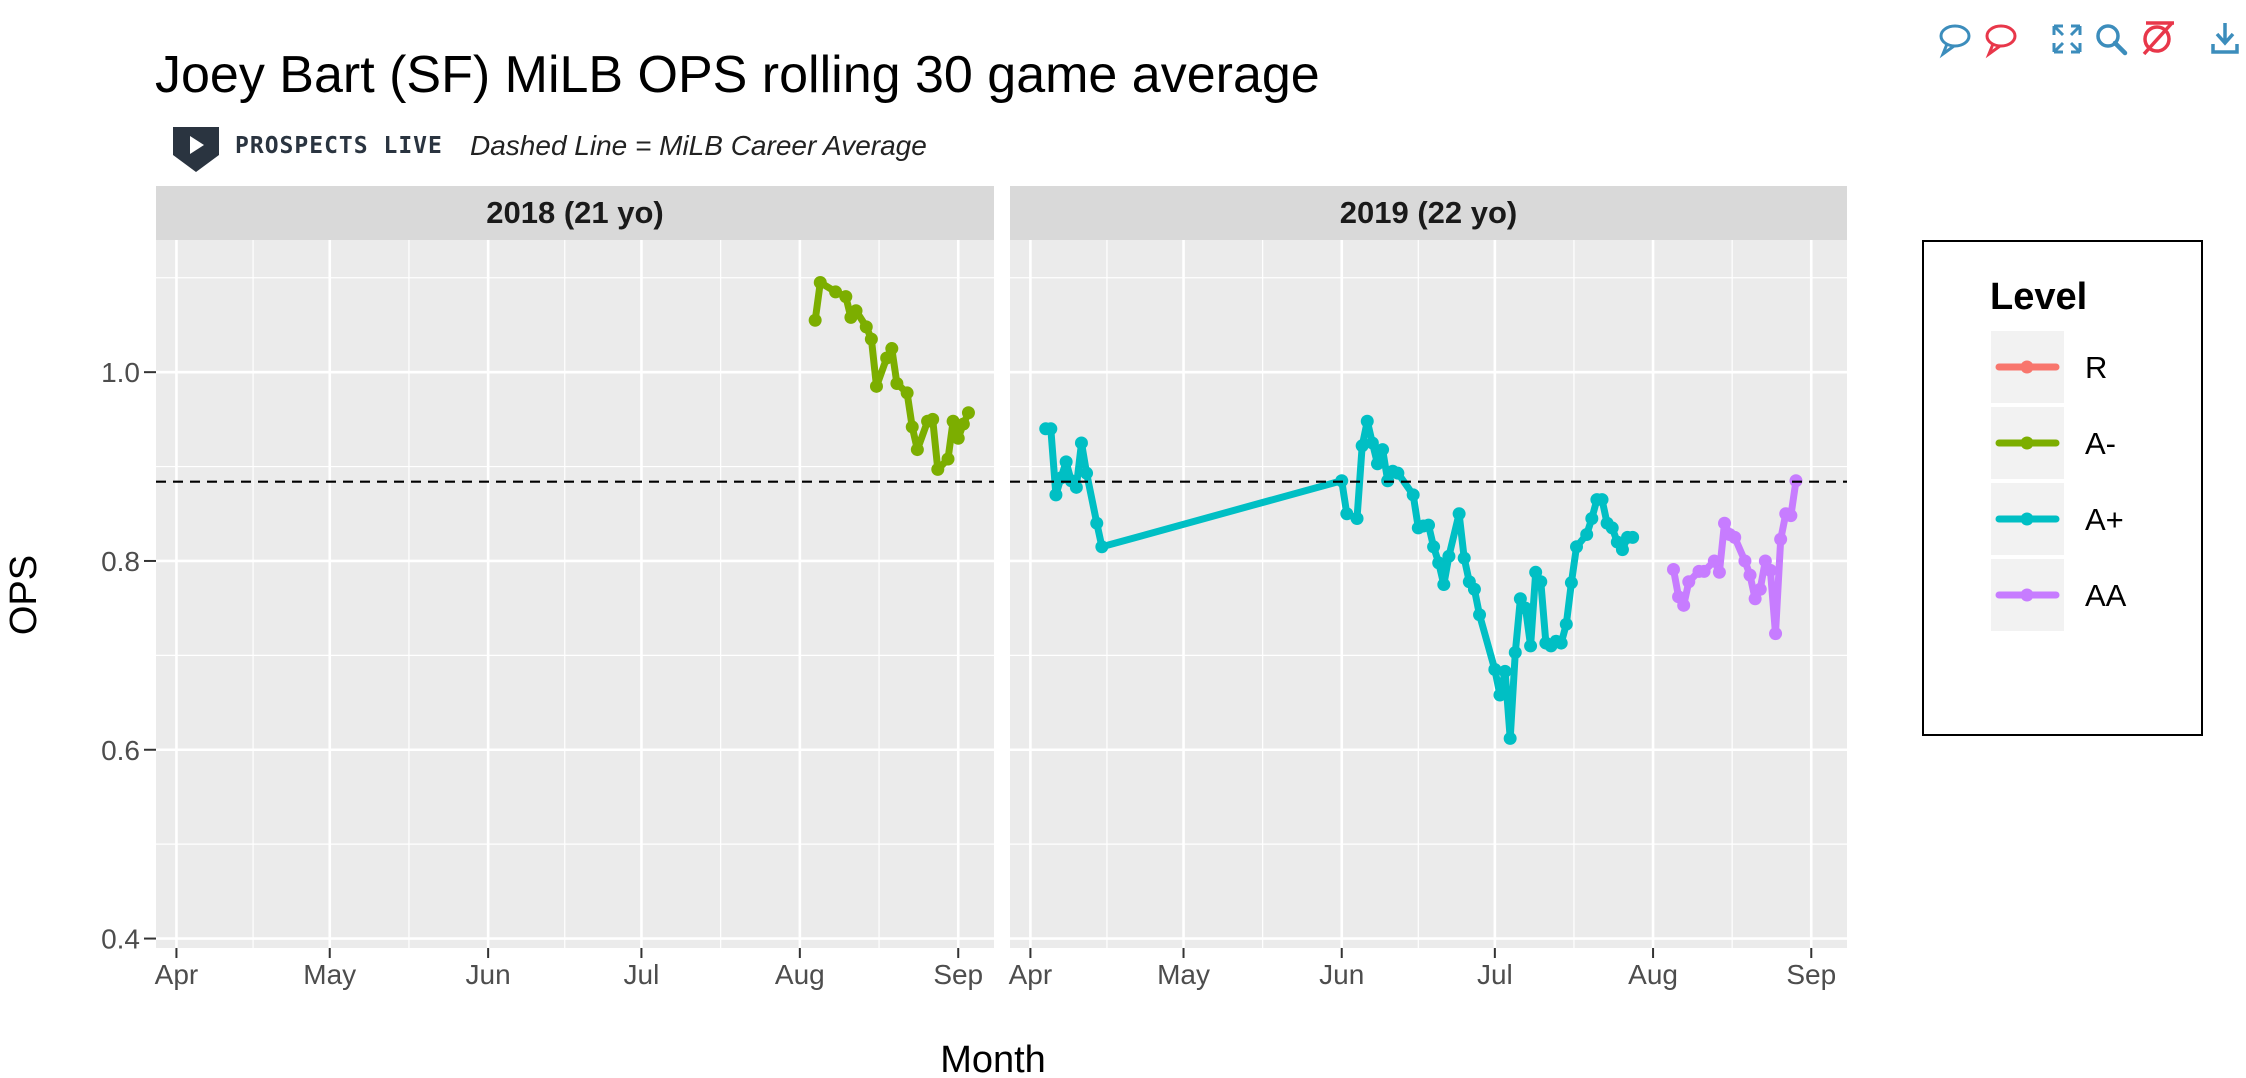  Describe the element at coordinates (2049, 367) in the screenshot. I see `legend-item-r: R` at that location.